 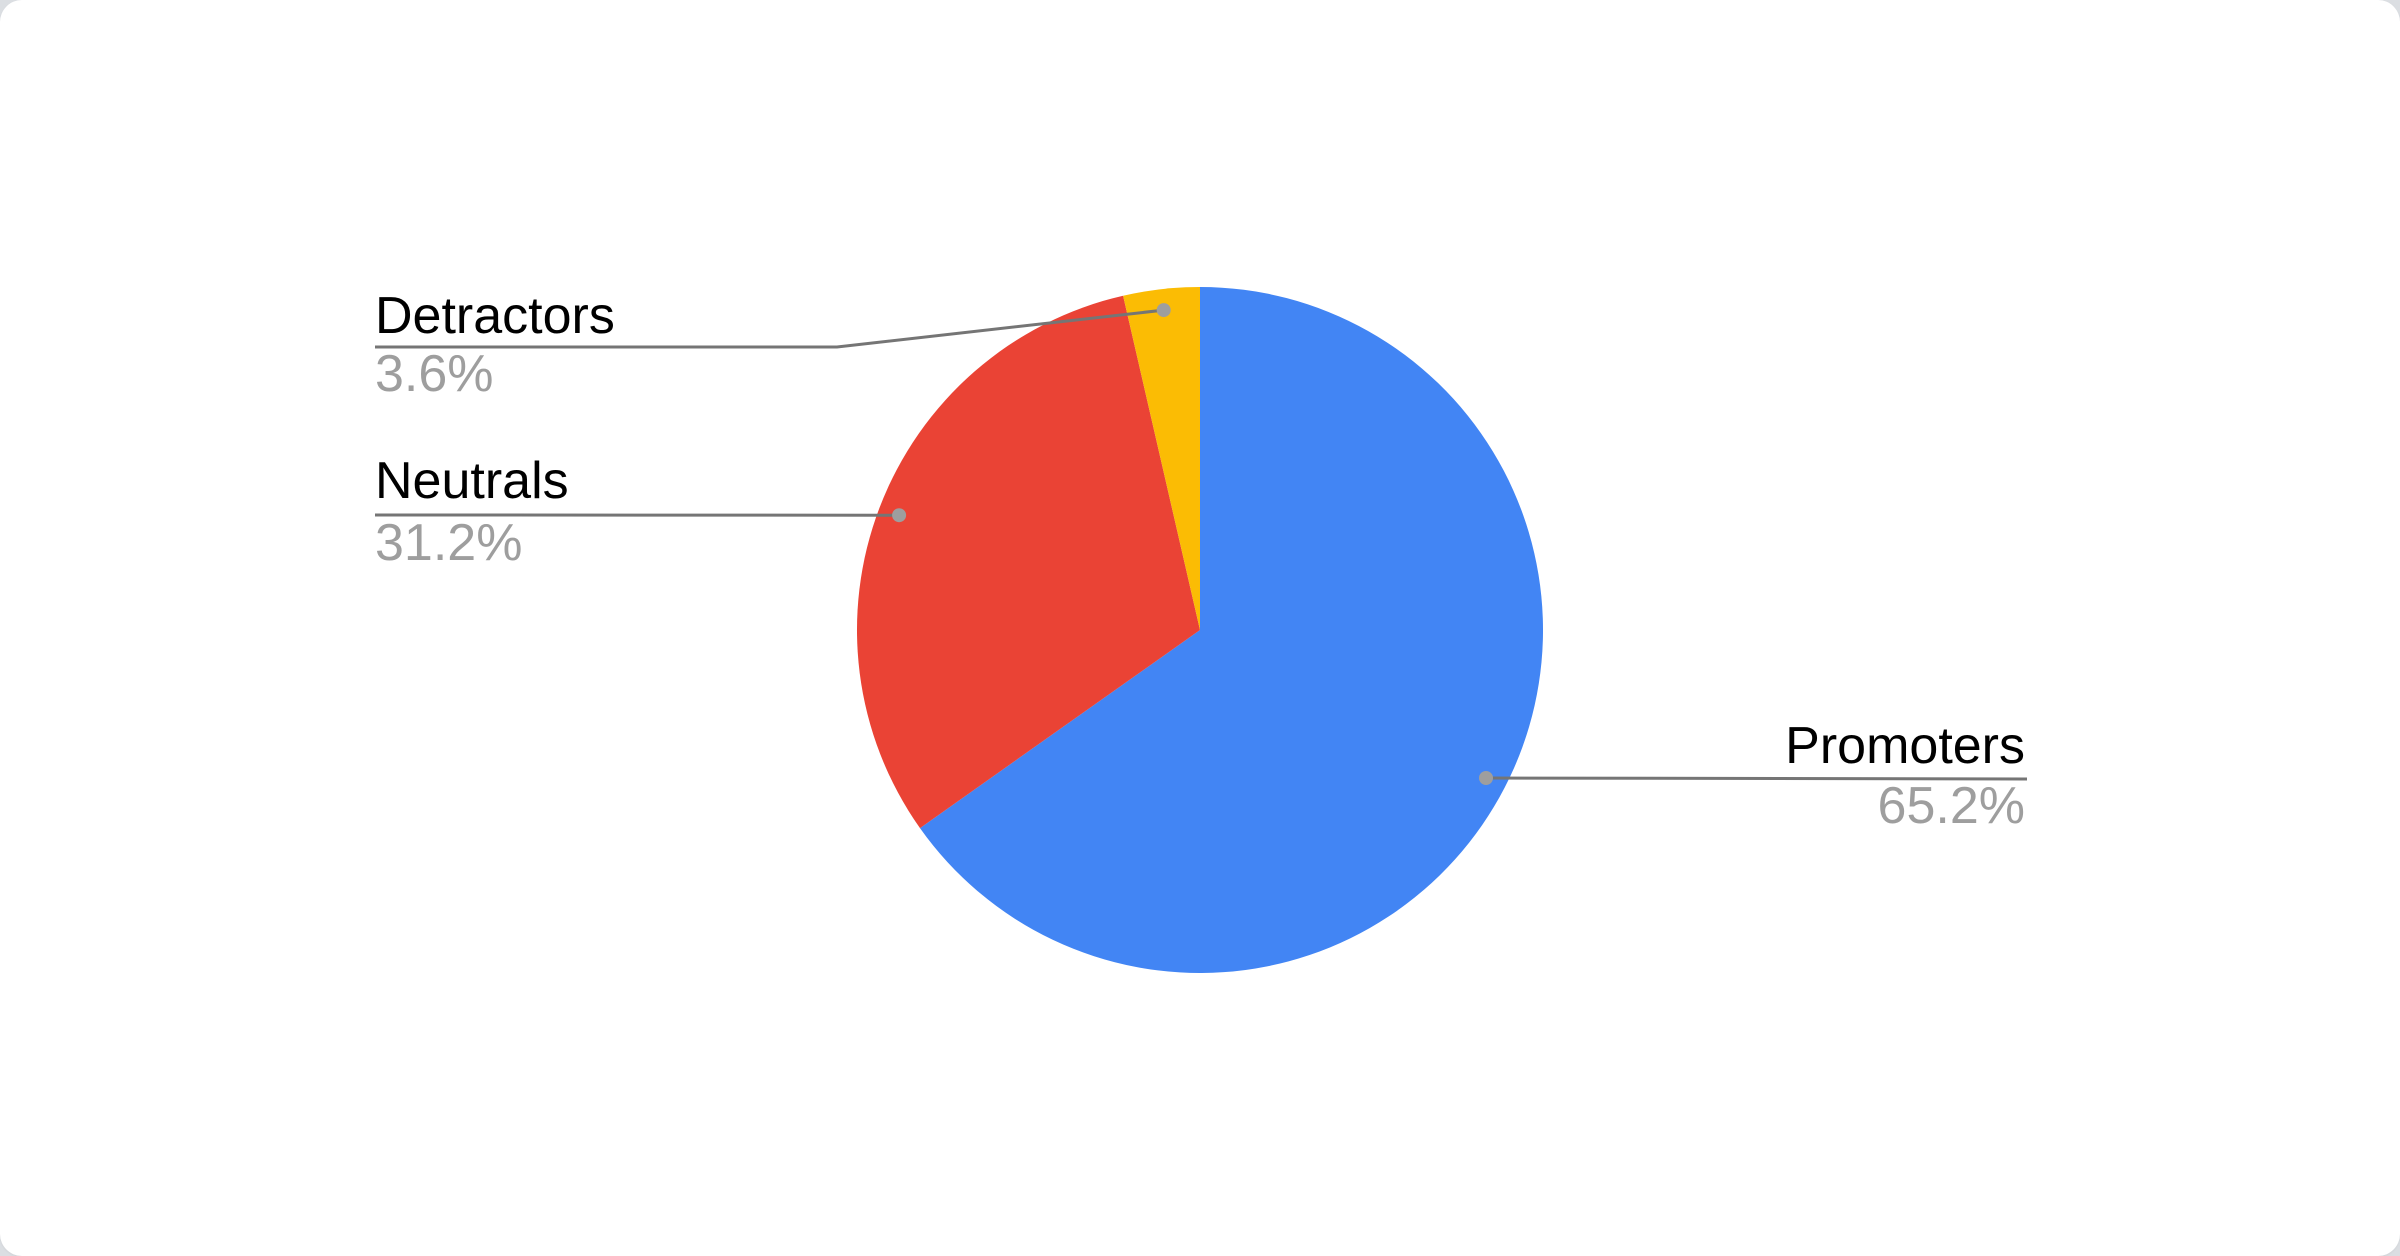 What do you see at coordinates (1905, 746) in the screenshot?
I see `promoters-label: Promoters` at bounding box center [1905, 746].